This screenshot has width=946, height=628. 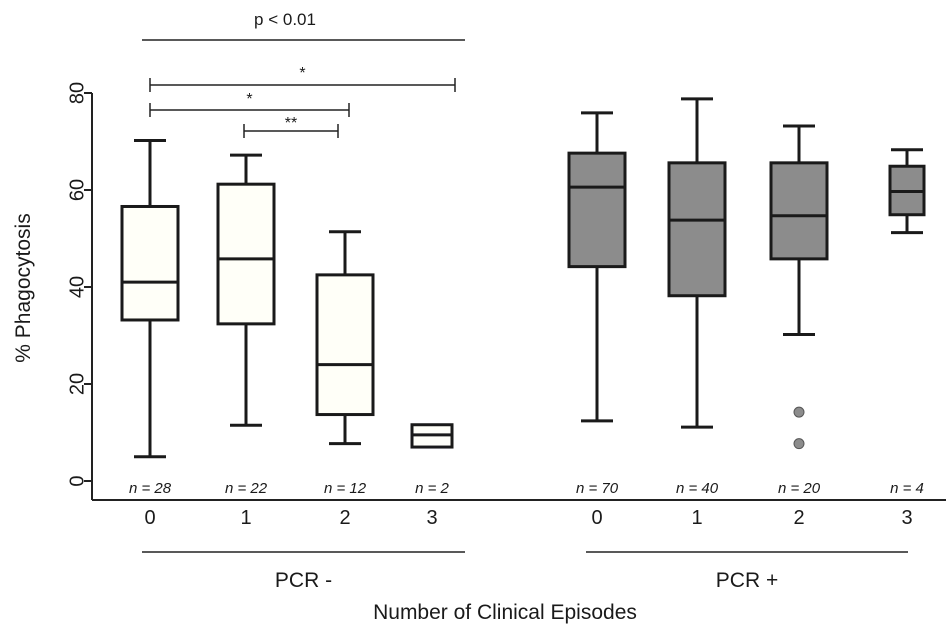 I want to click on group-label: PCR +, so click(x=747, y=580).